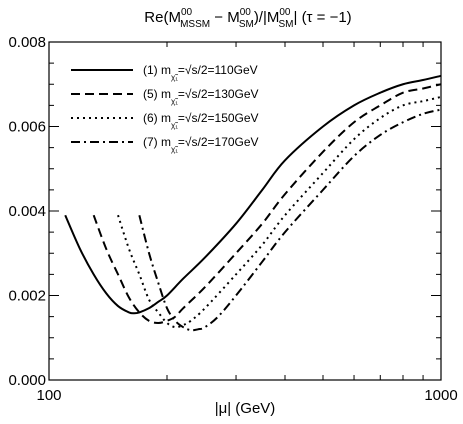  What do you see at coordinates (27, 42) in the screenshot?
I see `y-tick-label: 0.008` at bounding box center [27, 42].